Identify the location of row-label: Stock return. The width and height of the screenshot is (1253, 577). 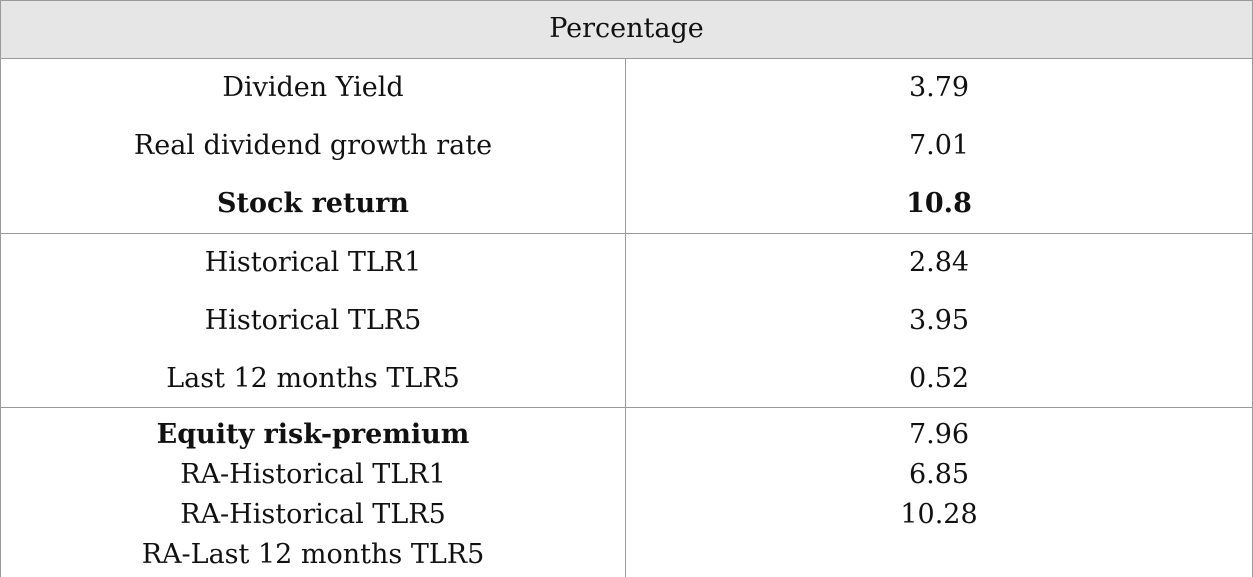
(313, 203).